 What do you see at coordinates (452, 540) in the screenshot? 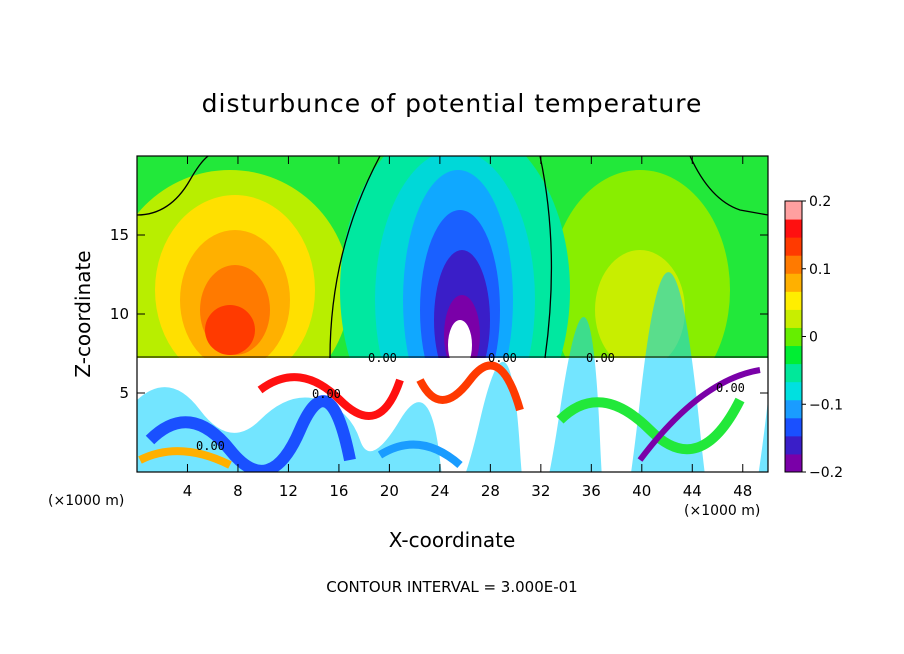
I see `x-axis-label: X-coordinate` at bounding box center [452, 540].